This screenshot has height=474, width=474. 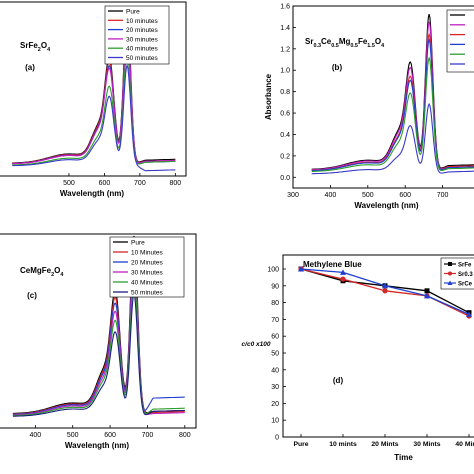 What do you see at coordinates (256, 344) in the screenshot?
I see `y-axis-label: c/c0 x100` at bounding box center [256, 344].